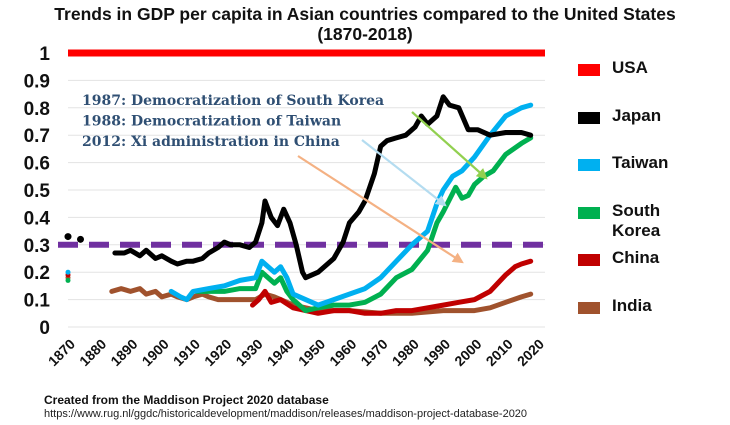  I want to click on x-tick-label: 2020, so click(530, 352).